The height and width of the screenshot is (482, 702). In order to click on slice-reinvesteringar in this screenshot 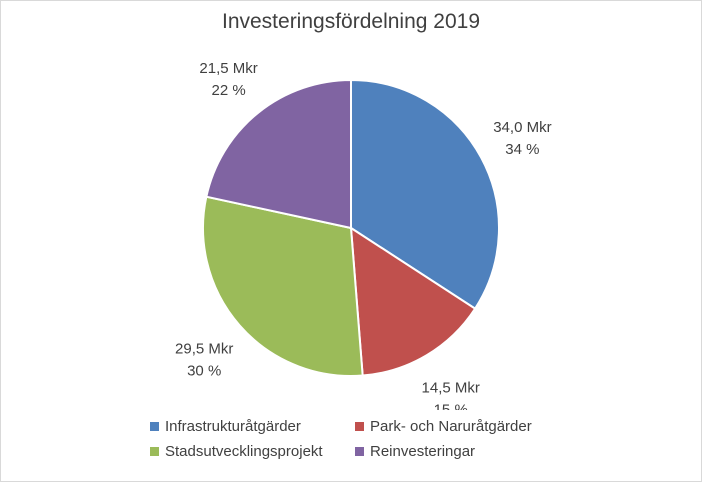, I will do `click(278, 154)`.